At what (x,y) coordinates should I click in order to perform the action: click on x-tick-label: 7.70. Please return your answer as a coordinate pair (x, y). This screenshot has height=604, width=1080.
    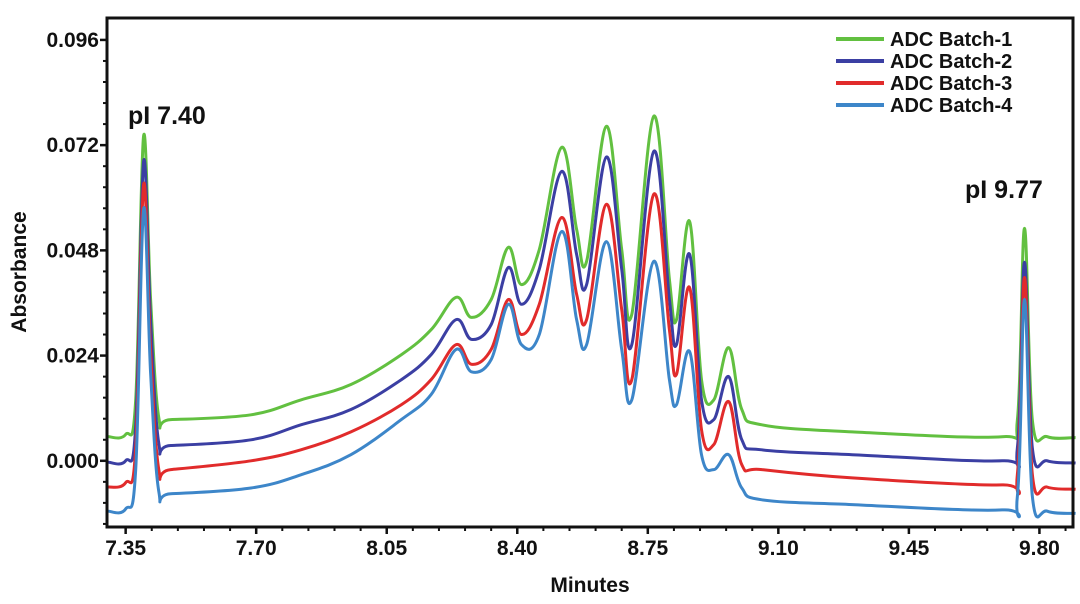
    Looking at the image, I should click on (256, 548).